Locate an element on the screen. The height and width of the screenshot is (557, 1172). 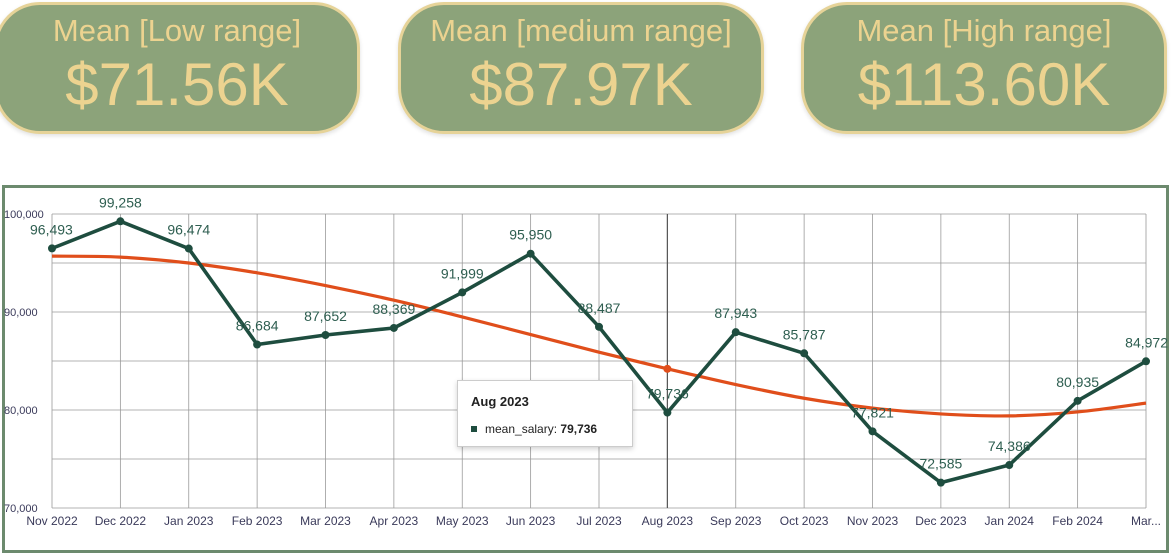
series-swatch-icon is located at coordinates (474, 429).